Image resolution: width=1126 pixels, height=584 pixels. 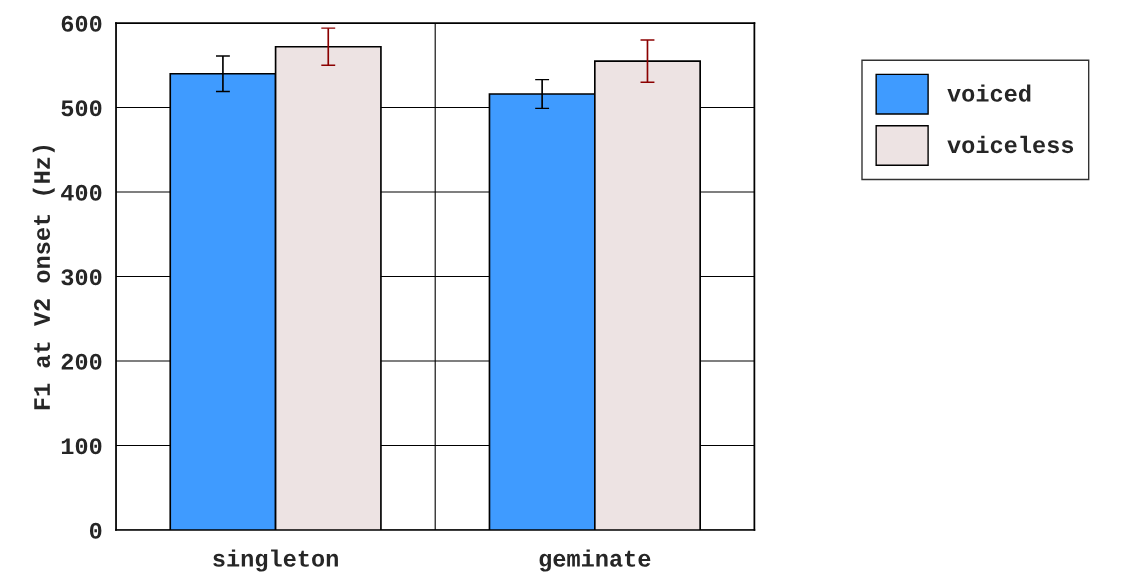 I want to click on y-tick-label: 200, so click(x=81, y=361).